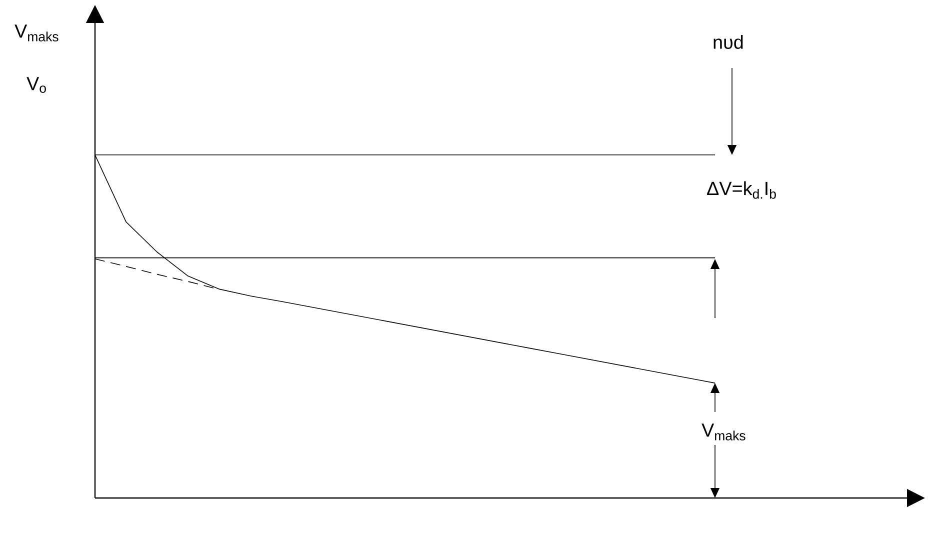  I want to click on annotation: V$_{maks}$, so click(724, 432).